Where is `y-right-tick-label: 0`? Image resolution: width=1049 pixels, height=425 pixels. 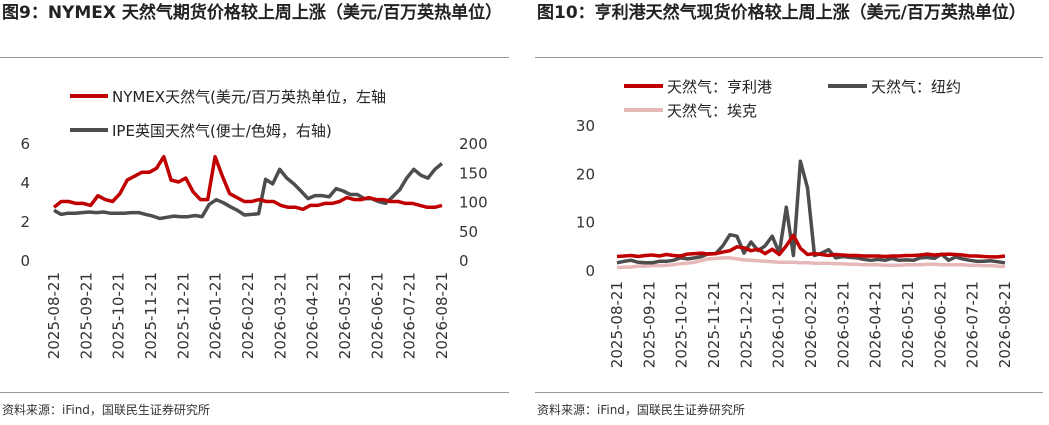 y-right-tick-label: 0 is located at coordinates (464, 261).